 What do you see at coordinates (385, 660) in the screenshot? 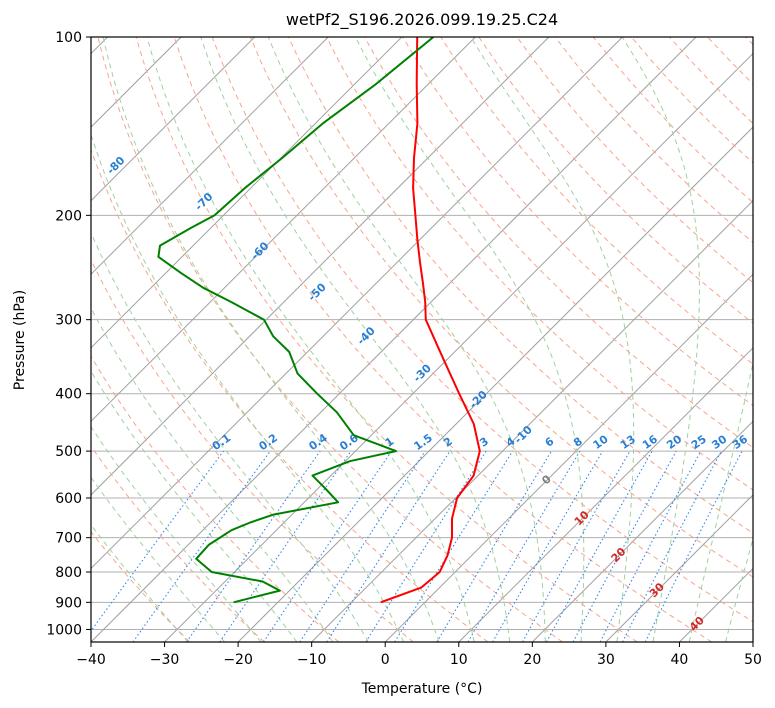
I see `x-tick-label: 0` at bounding box center [385, 660].